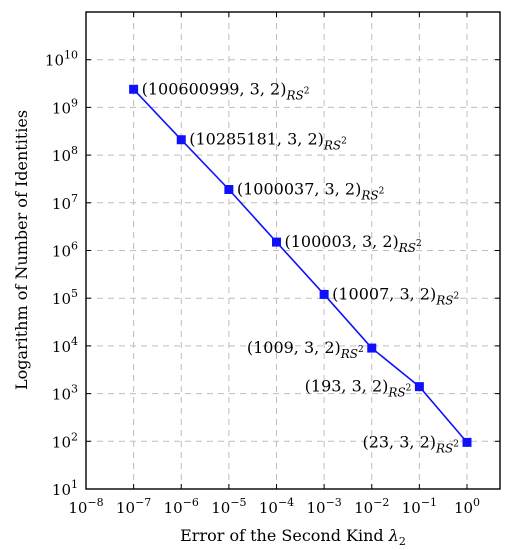 The width and height of the screenshot is (512, 550). What do you see at coordinates (21, 250) in the screenshot?
I see `y-axis-label: Logarithm of Number of Identities` at bounding box center [21, 250].